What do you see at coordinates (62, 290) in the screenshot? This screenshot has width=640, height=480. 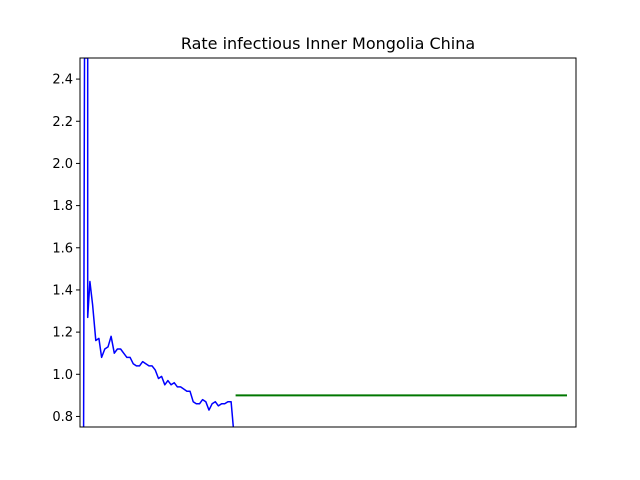 I see `y-tick-label: 1.4` at bounding box center [62, 290].